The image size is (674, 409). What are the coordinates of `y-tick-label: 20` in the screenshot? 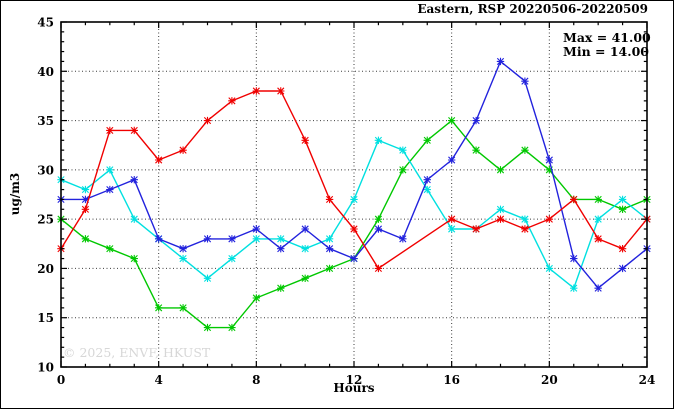 It's located at (45, 269).